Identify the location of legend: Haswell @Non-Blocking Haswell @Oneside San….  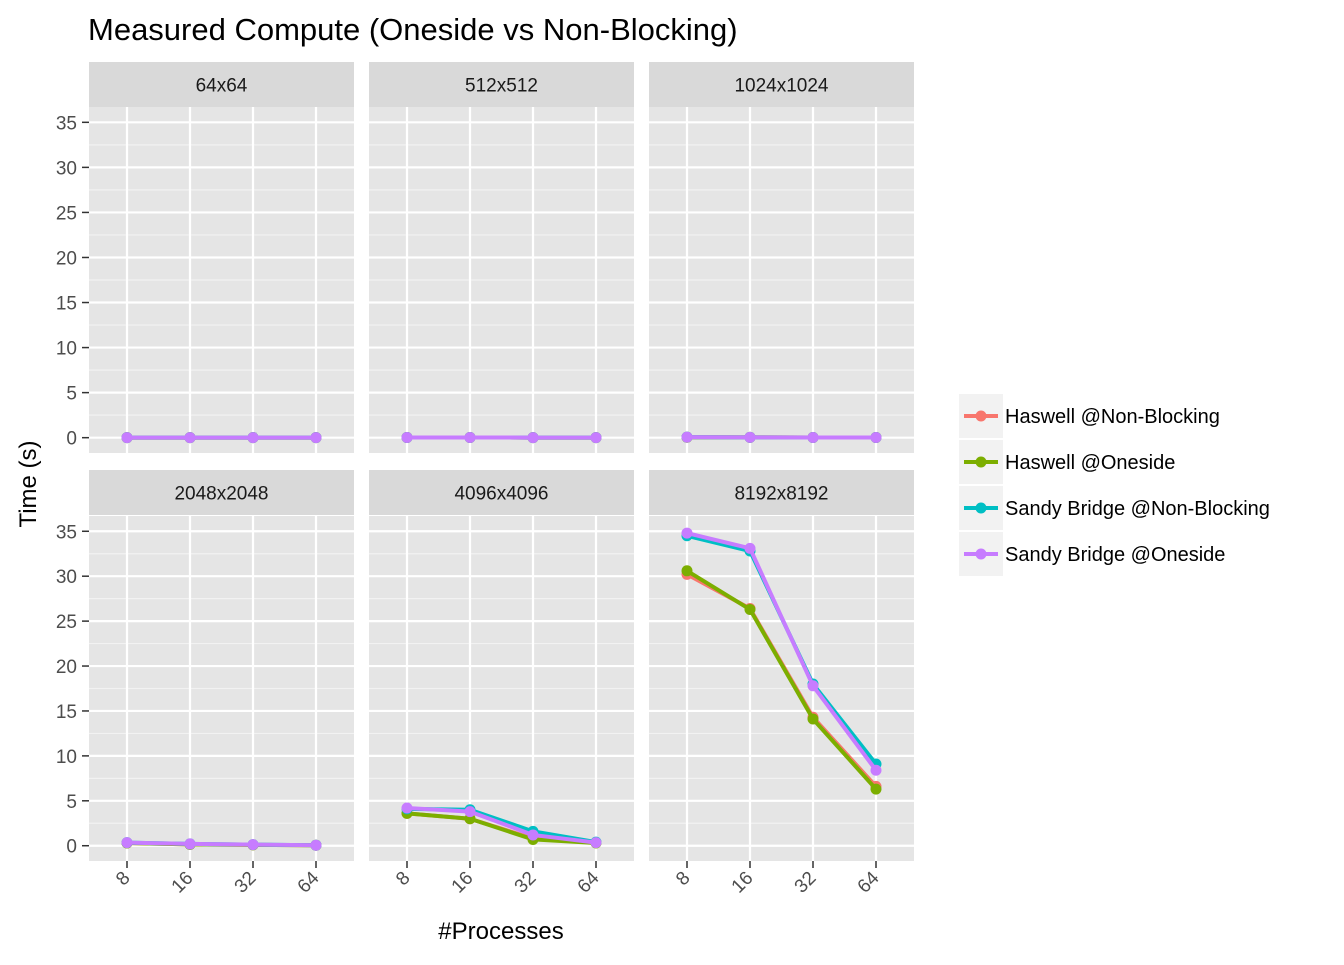
(1114, 485).